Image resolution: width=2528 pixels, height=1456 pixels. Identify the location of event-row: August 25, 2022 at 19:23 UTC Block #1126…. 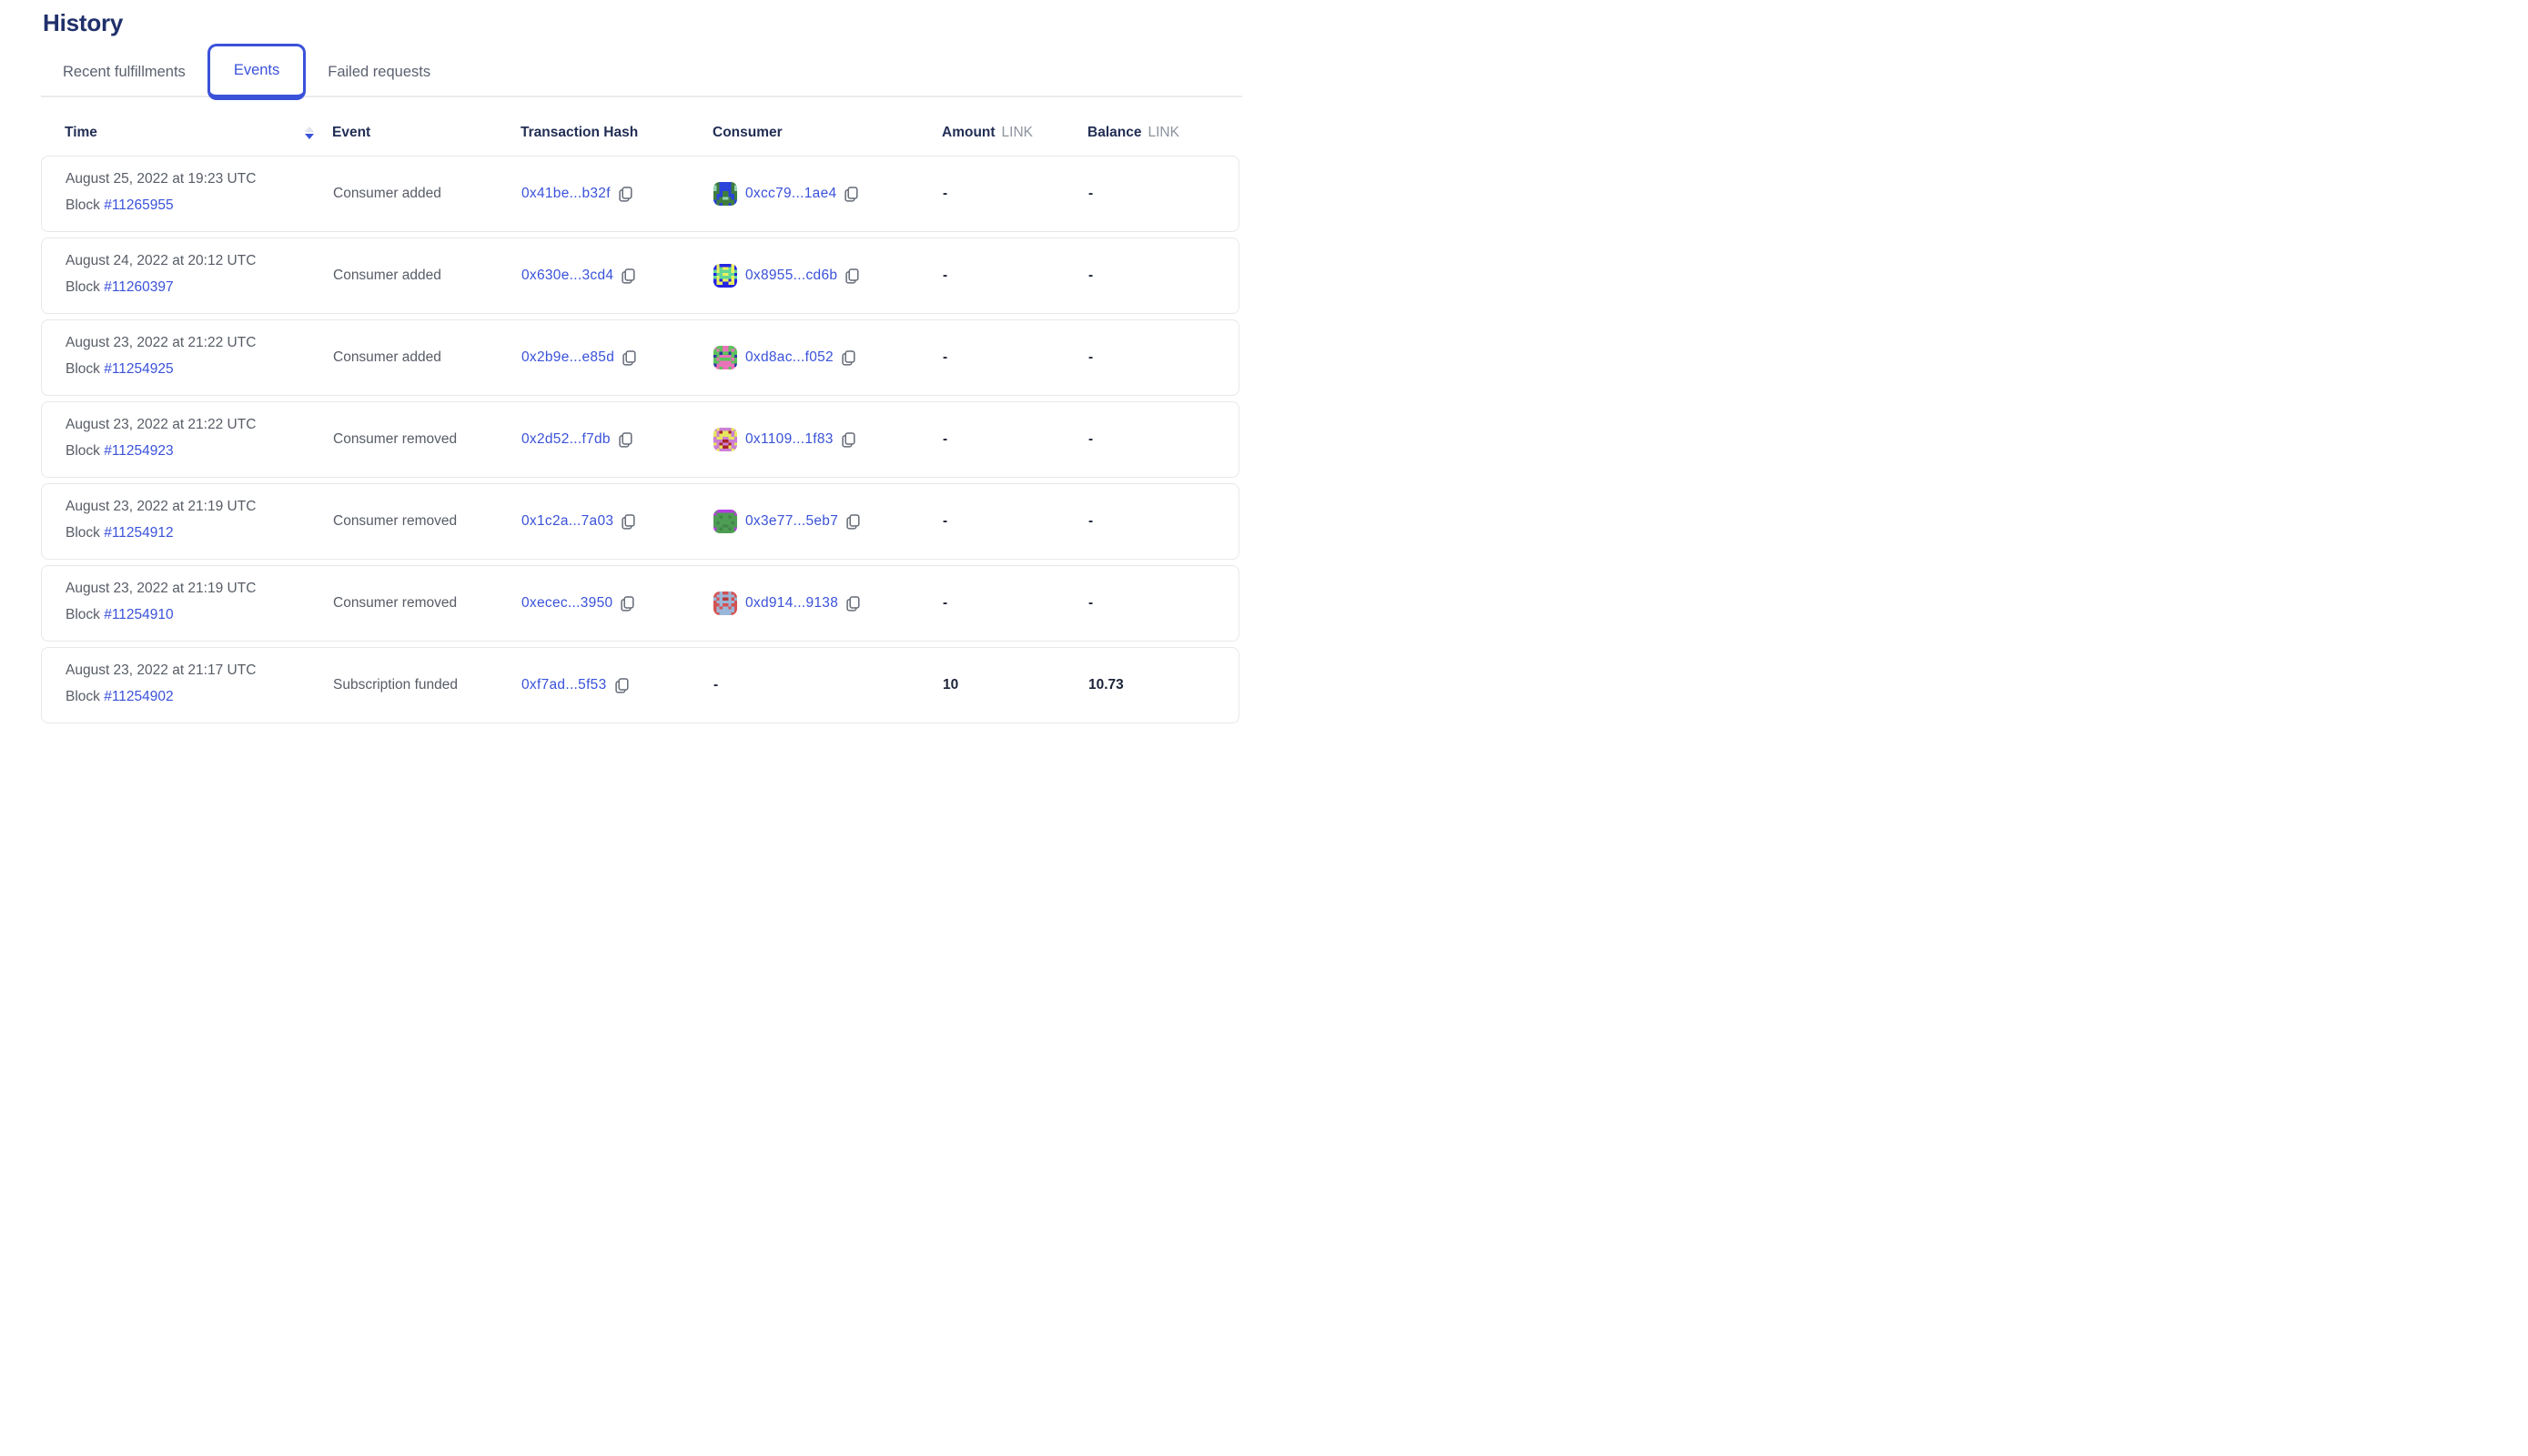
(640, 194).